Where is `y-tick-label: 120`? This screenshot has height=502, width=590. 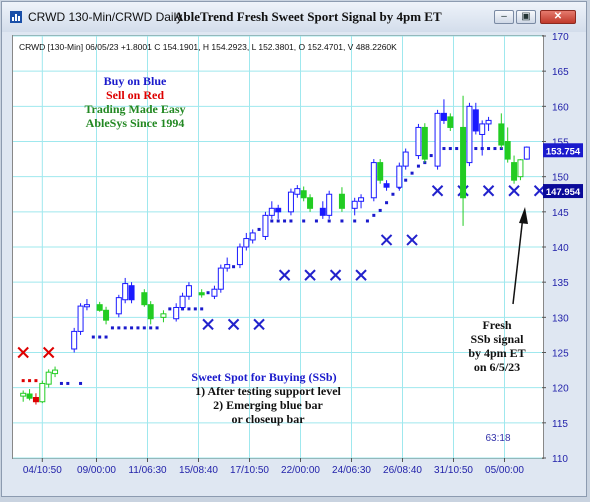
y-tick-label: 120 is located at coordinates (560, 389).